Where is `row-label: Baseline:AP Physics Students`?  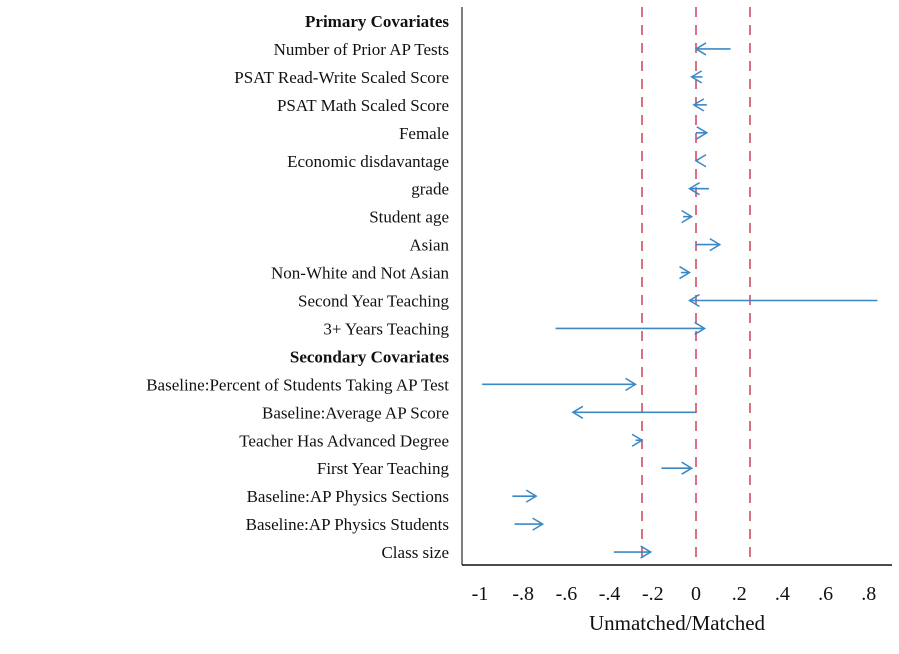
row-label: Baseline:AP Physics Students is located at coordinates (347, 524).